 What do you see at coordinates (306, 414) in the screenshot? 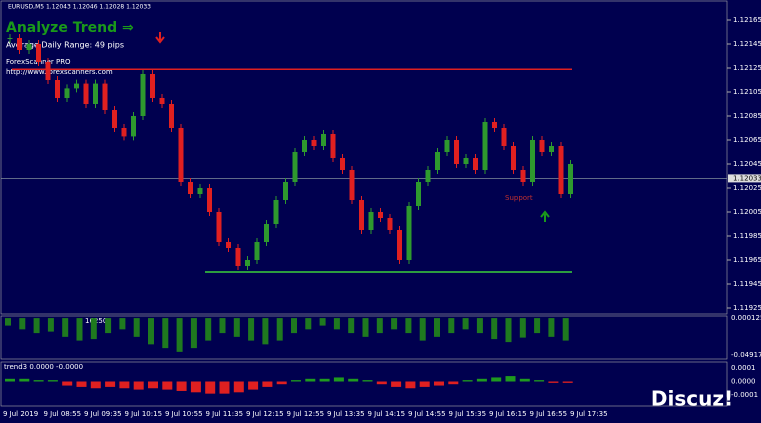
I see `time-label: 9 Jul 12:55` at bounding box center [306, 414].